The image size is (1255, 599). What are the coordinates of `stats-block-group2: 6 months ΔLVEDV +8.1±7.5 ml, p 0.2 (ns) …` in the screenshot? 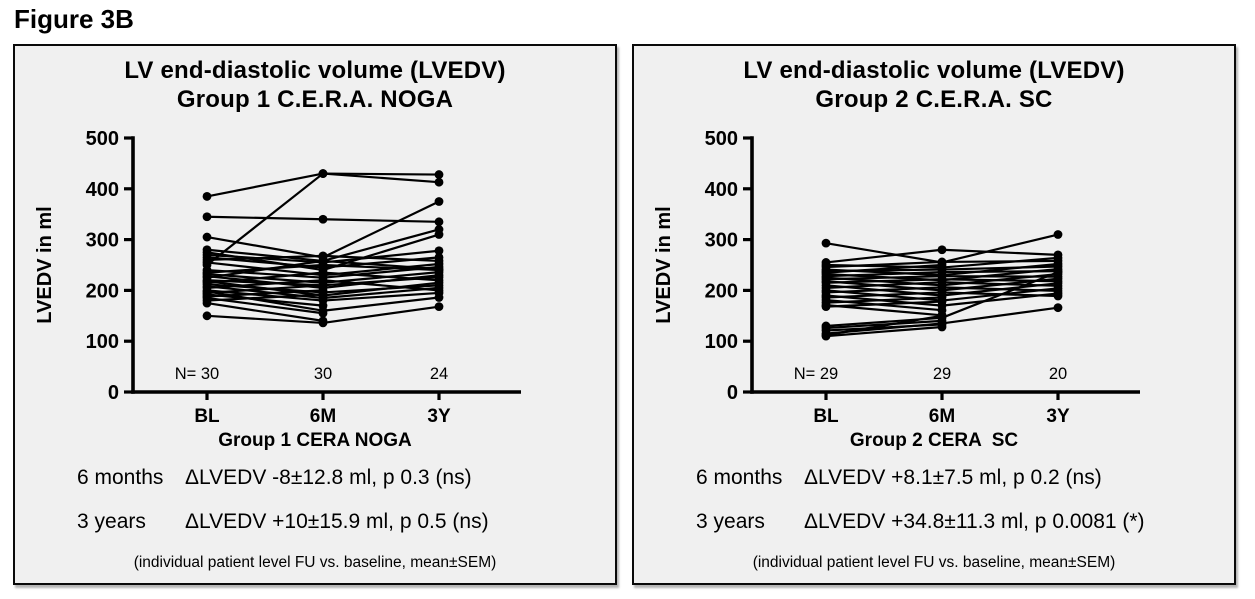 It's located at (934, 500).